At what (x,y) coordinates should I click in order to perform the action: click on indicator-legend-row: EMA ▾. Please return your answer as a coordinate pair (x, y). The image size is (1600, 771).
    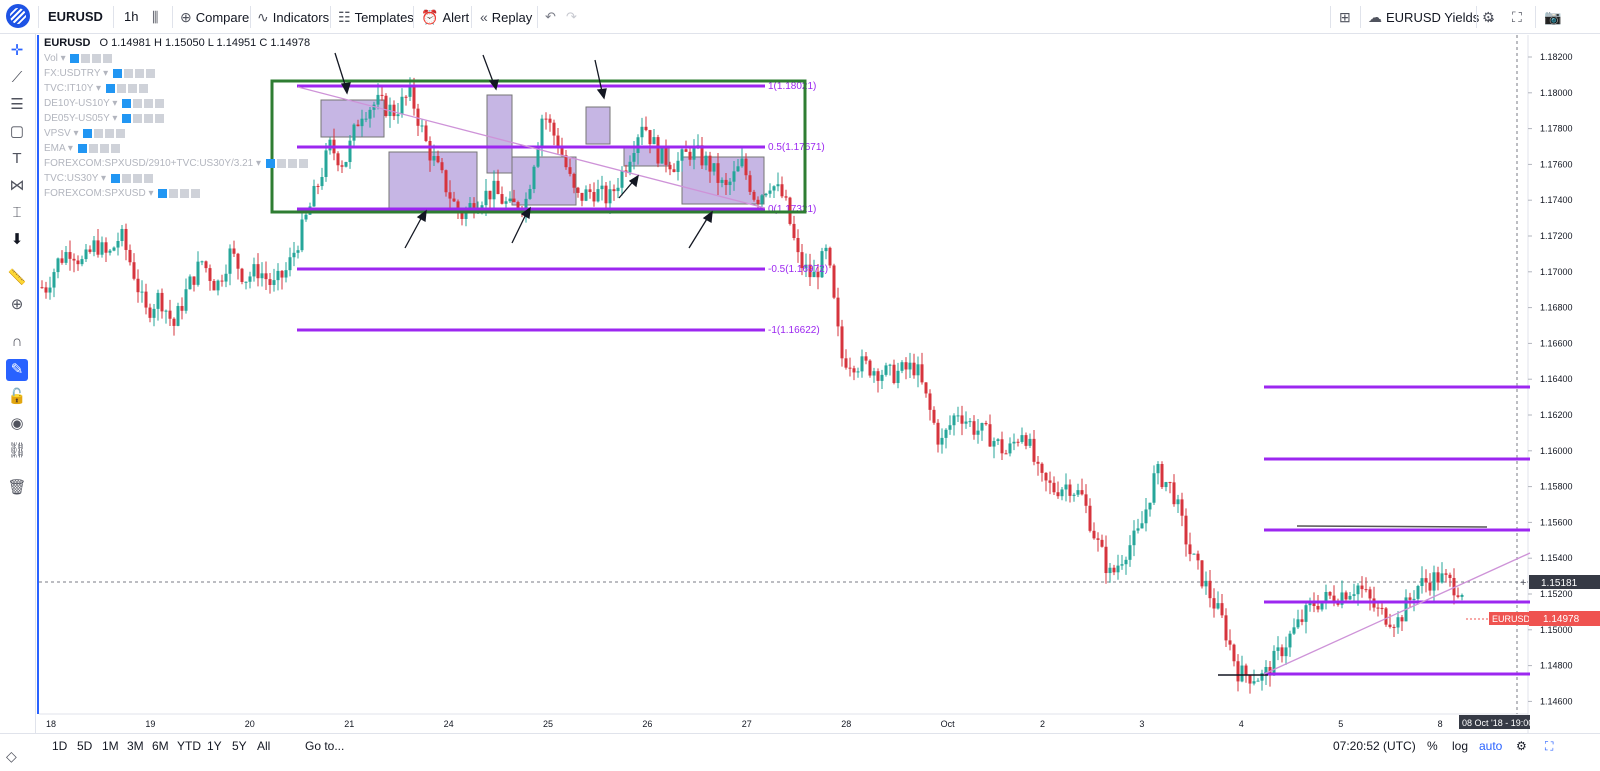
    Looking at the image, I should click on (177, 148).